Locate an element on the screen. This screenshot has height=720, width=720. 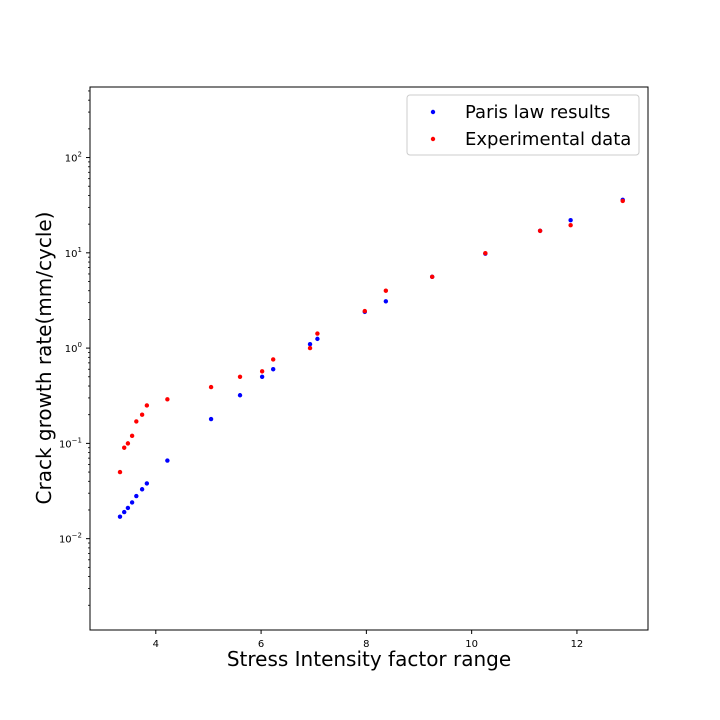
x-tick-label: 12 is located at coordinates (577, 644).